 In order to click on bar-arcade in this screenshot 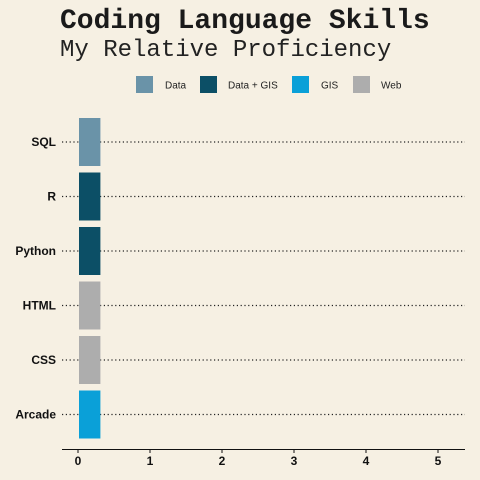, I will do `click(90, 414)`.